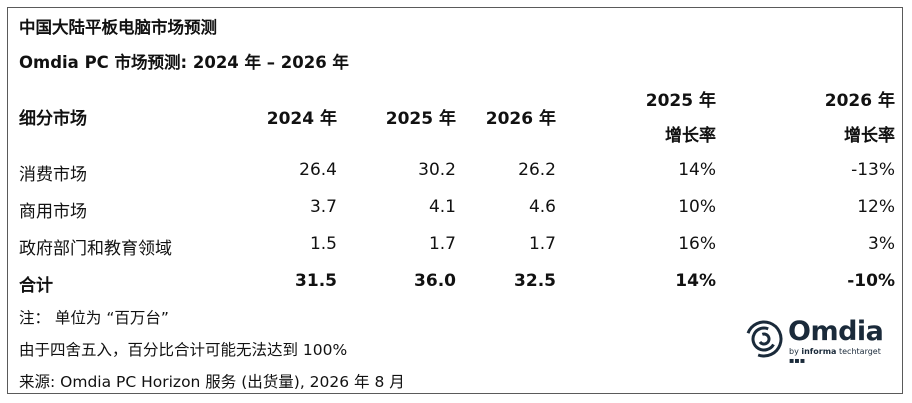 The image size is (912, 403). I want to click on row-commercial-2024: 3.7, so click(323, 207).